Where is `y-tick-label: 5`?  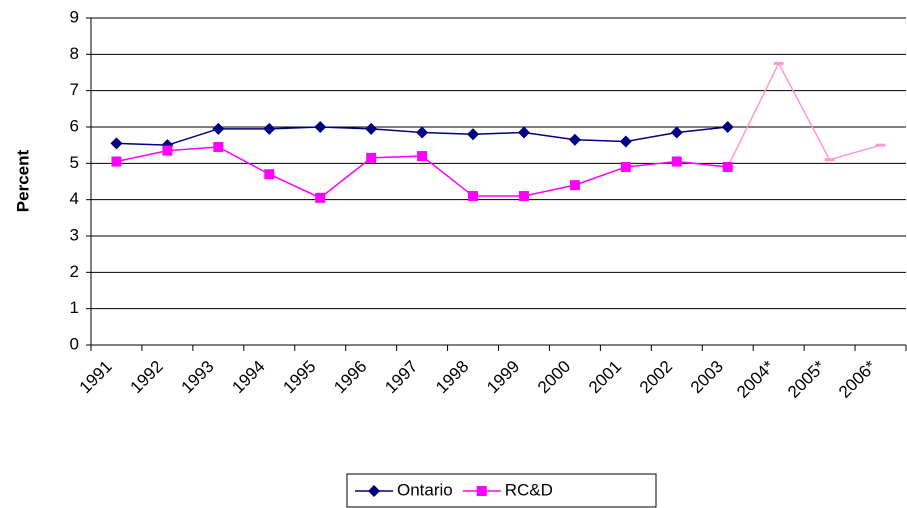 y-tick-label: 5 is located at coordinates (74, 162).